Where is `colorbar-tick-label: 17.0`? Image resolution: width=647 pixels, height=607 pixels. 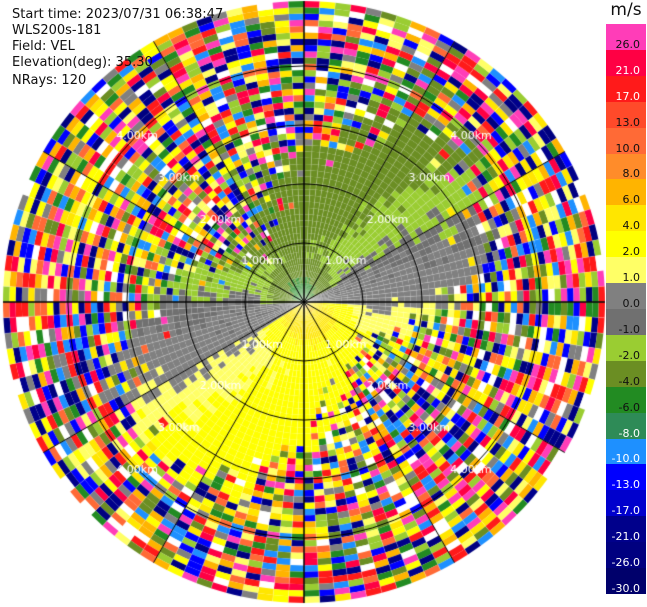
colorbar-tick-label: 17.0 is located at coordinates (628, 96).